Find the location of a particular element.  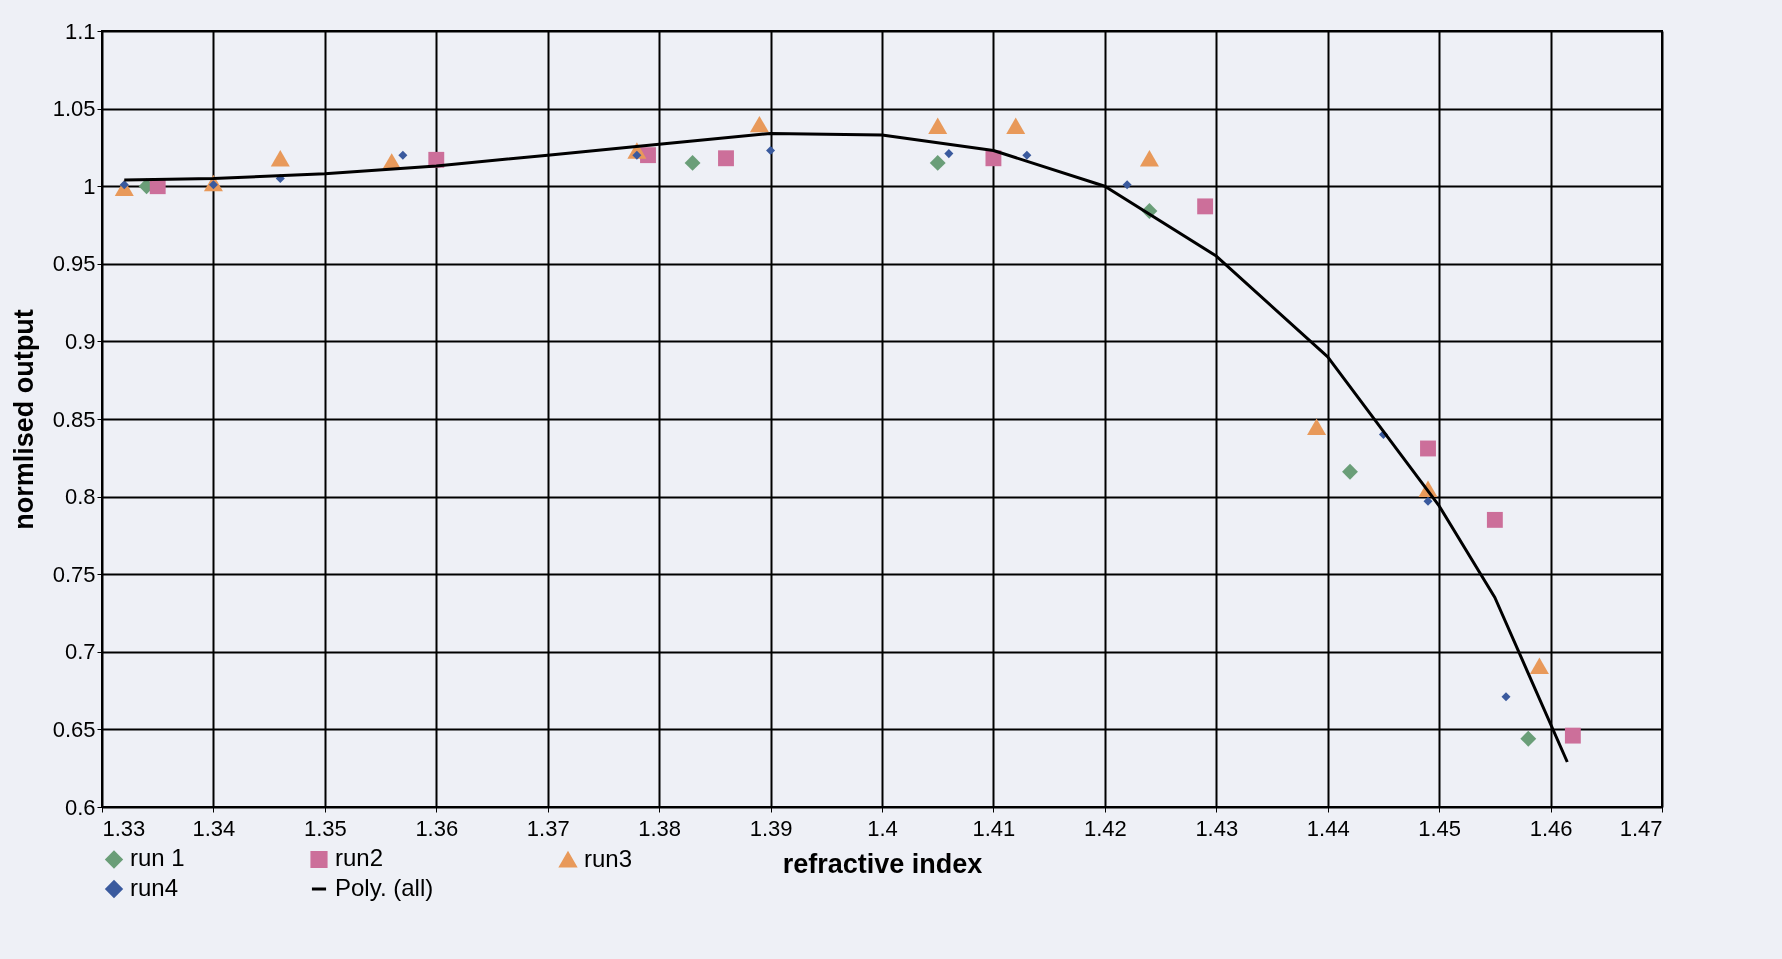

x-axis-title: refractive index is located at coordinates (882, 863).